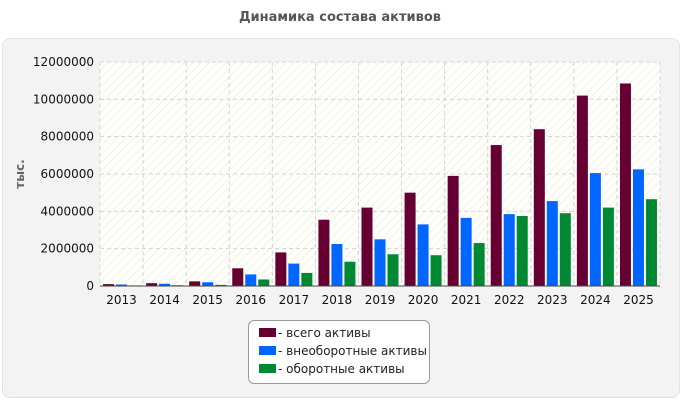 This screenshot has height=400, width=680. What do you see at coordinates (509, 300) in the screenshot?
I see `x-tick-label: 2022` at bounding box center [509, 300].